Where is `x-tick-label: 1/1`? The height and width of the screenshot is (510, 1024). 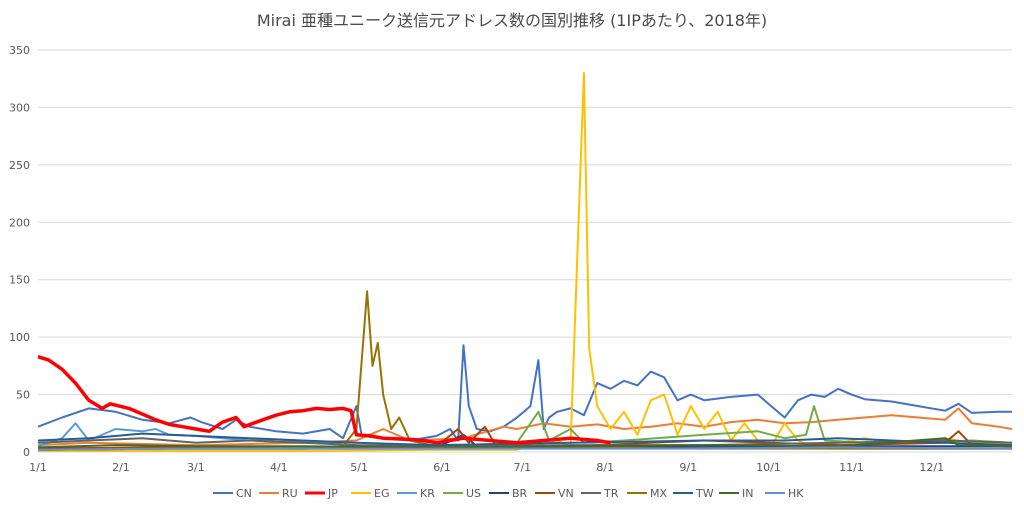 x-tick-label: 1/1 is located at coordinates (38, 467).